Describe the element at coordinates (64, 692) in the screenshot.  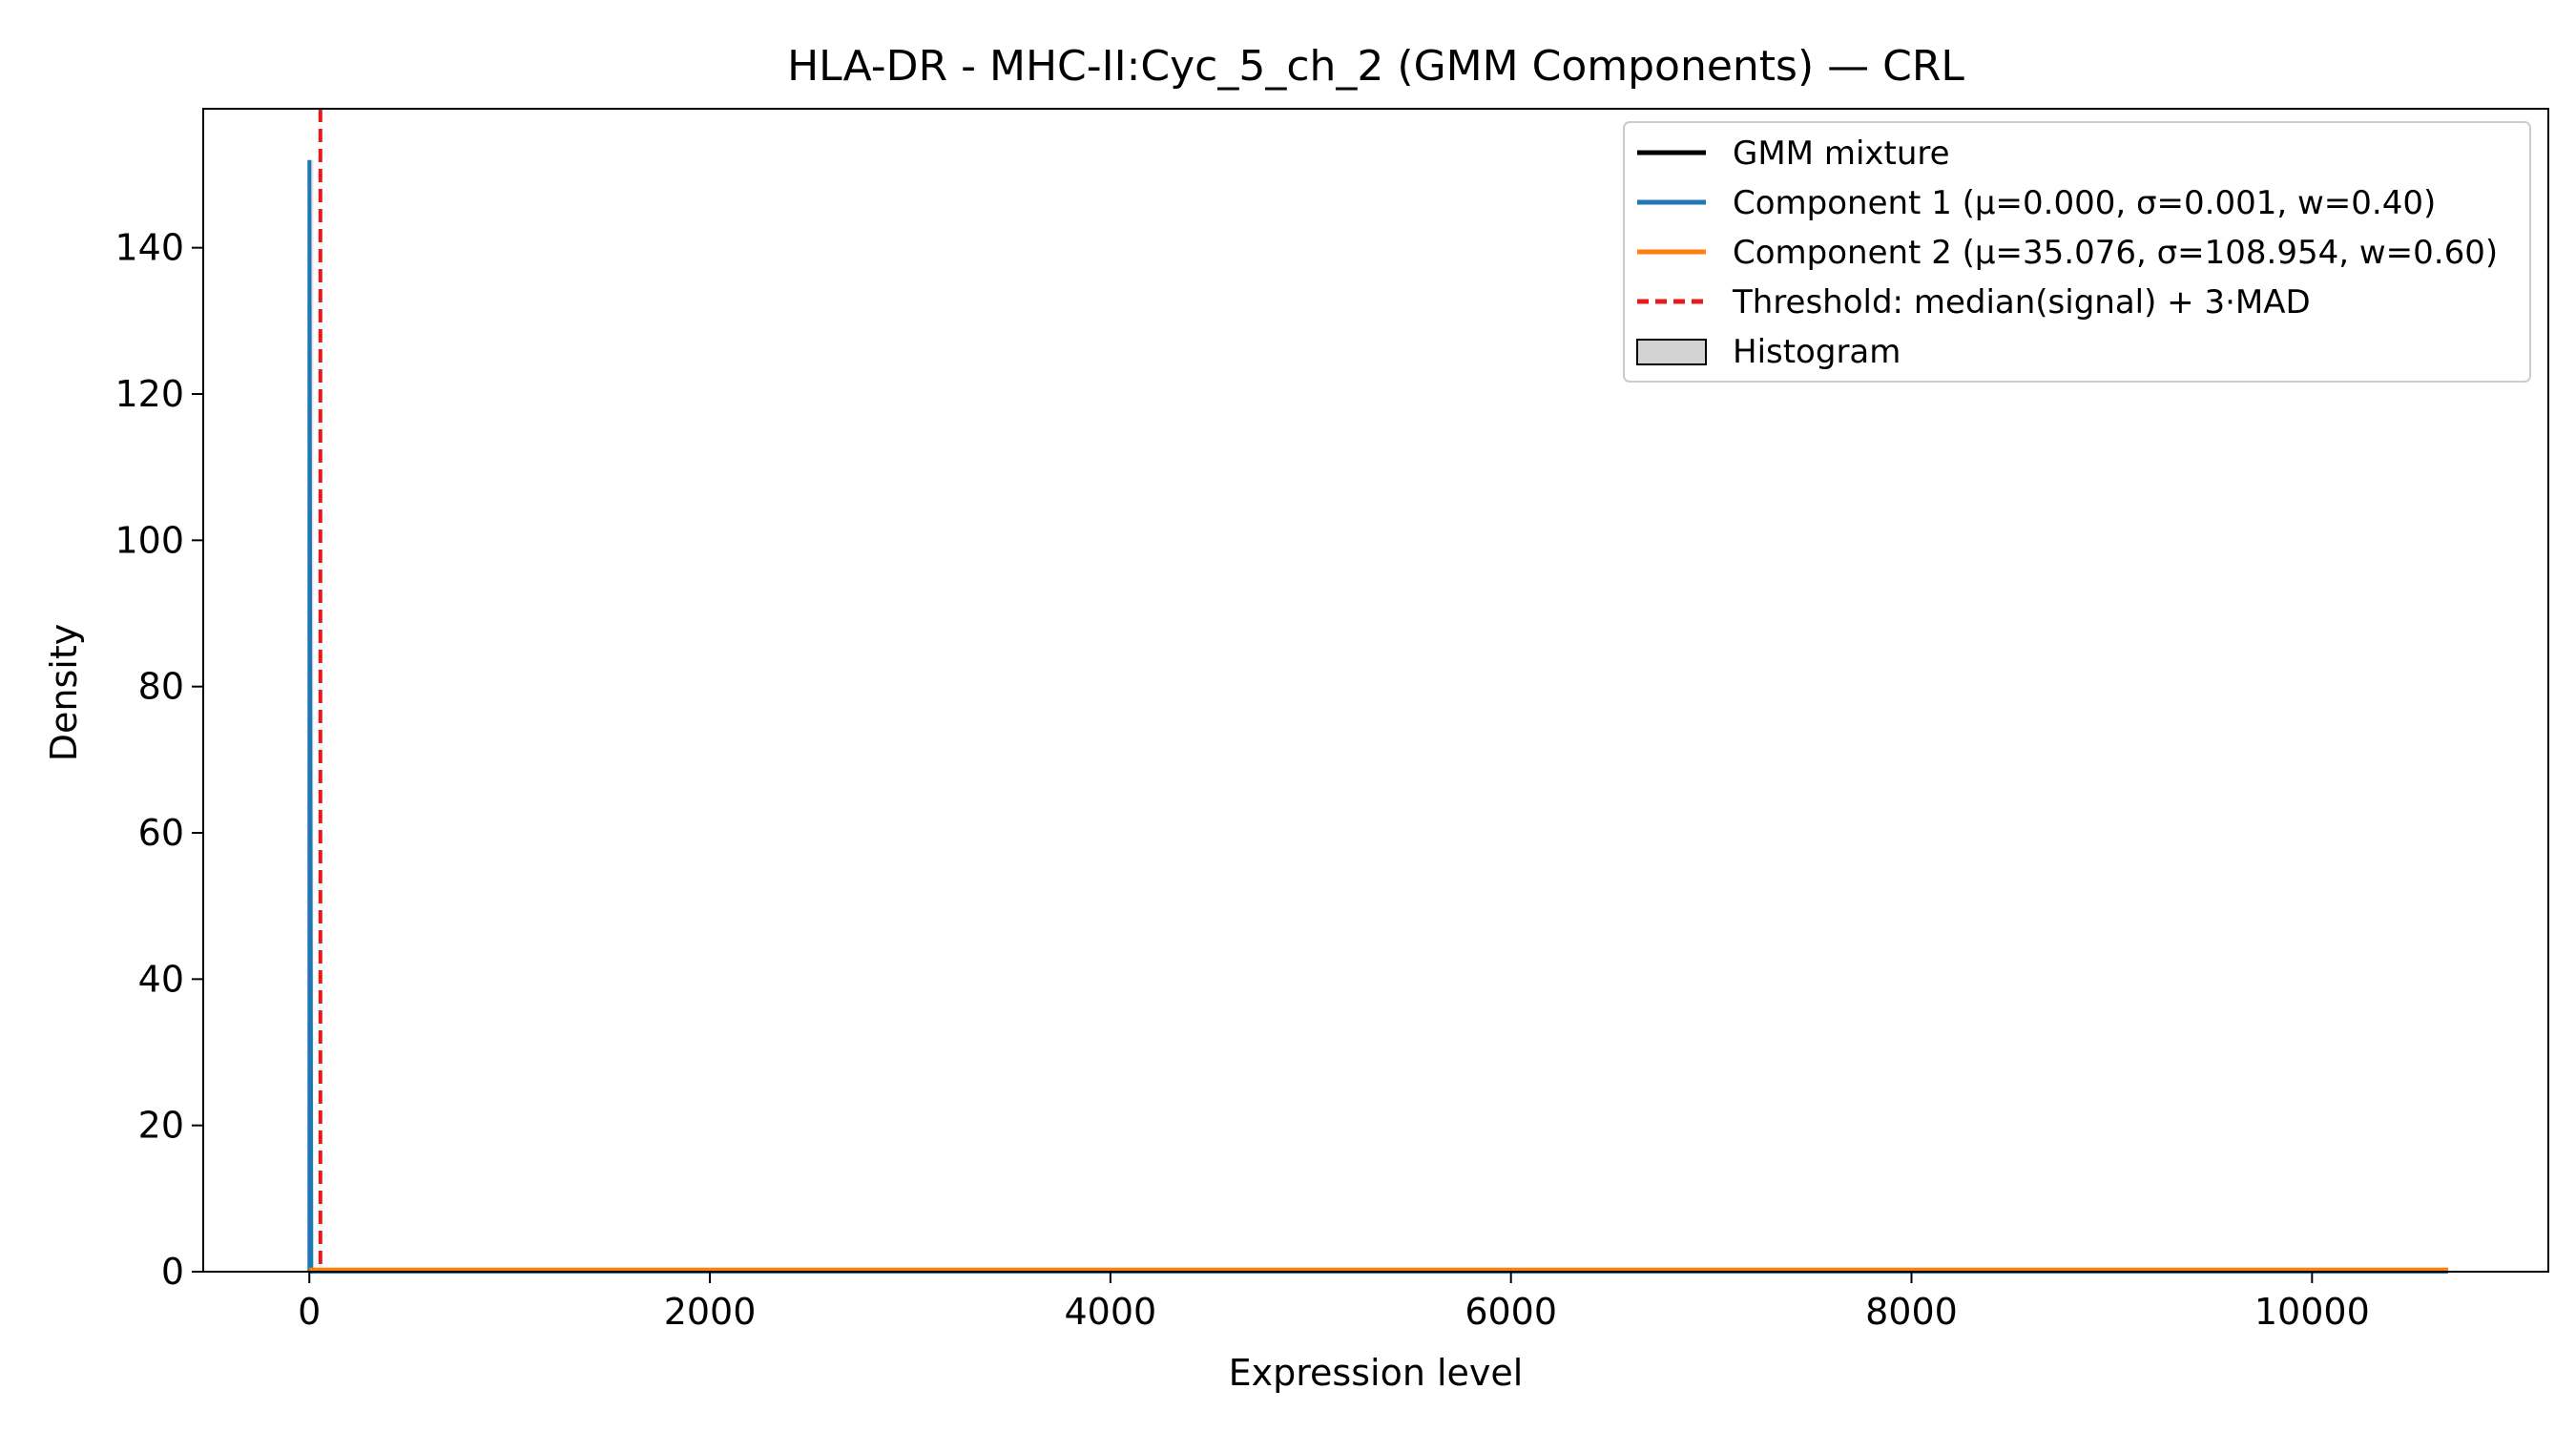
I see `y-axis-label: Density` at that location.